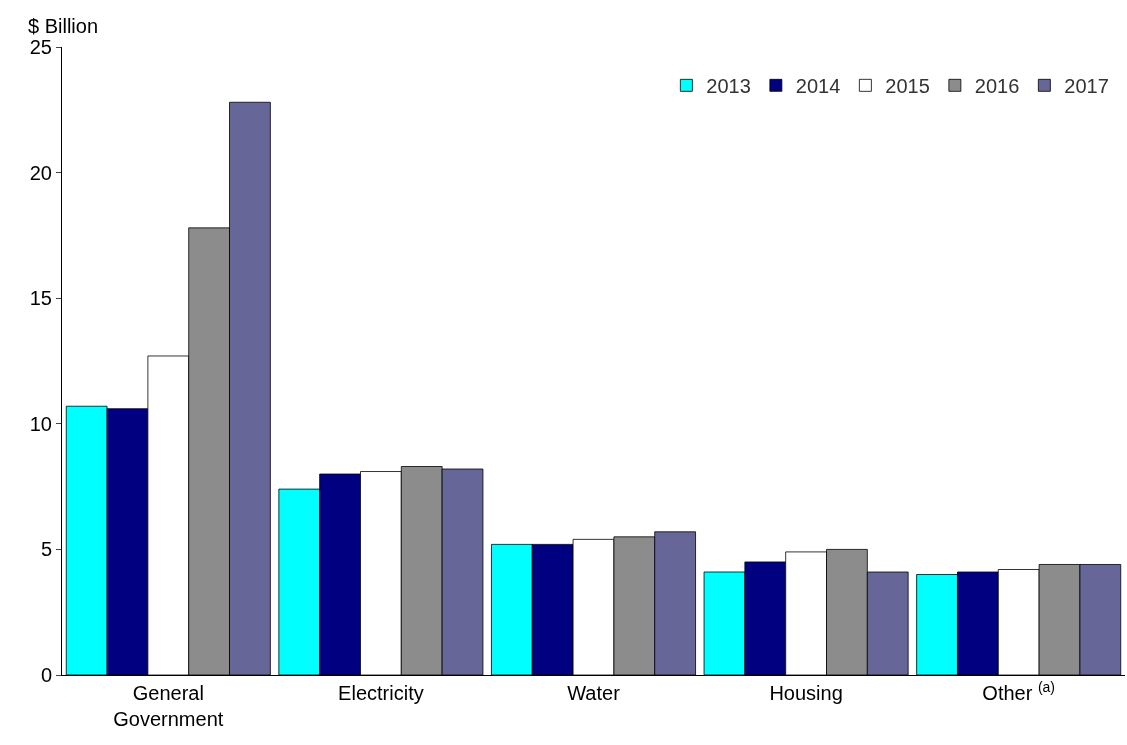 This screenshot has width=1127, height=745. I want to click on legend-label: 2014, so click(818, 86).